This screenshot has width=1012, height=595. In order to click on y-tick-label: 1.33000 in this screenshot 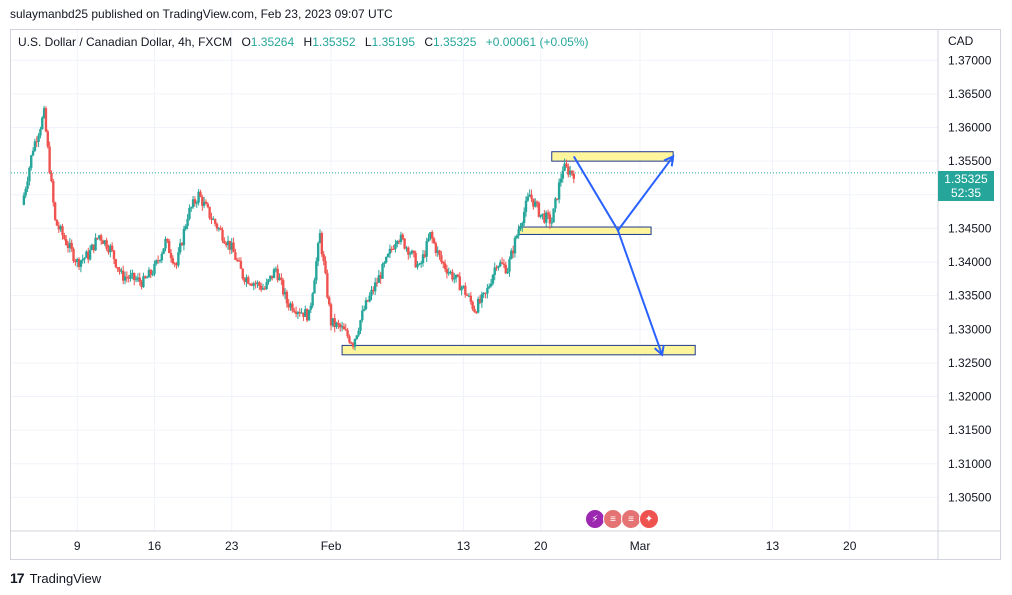, I will do `click(970, 329)`.